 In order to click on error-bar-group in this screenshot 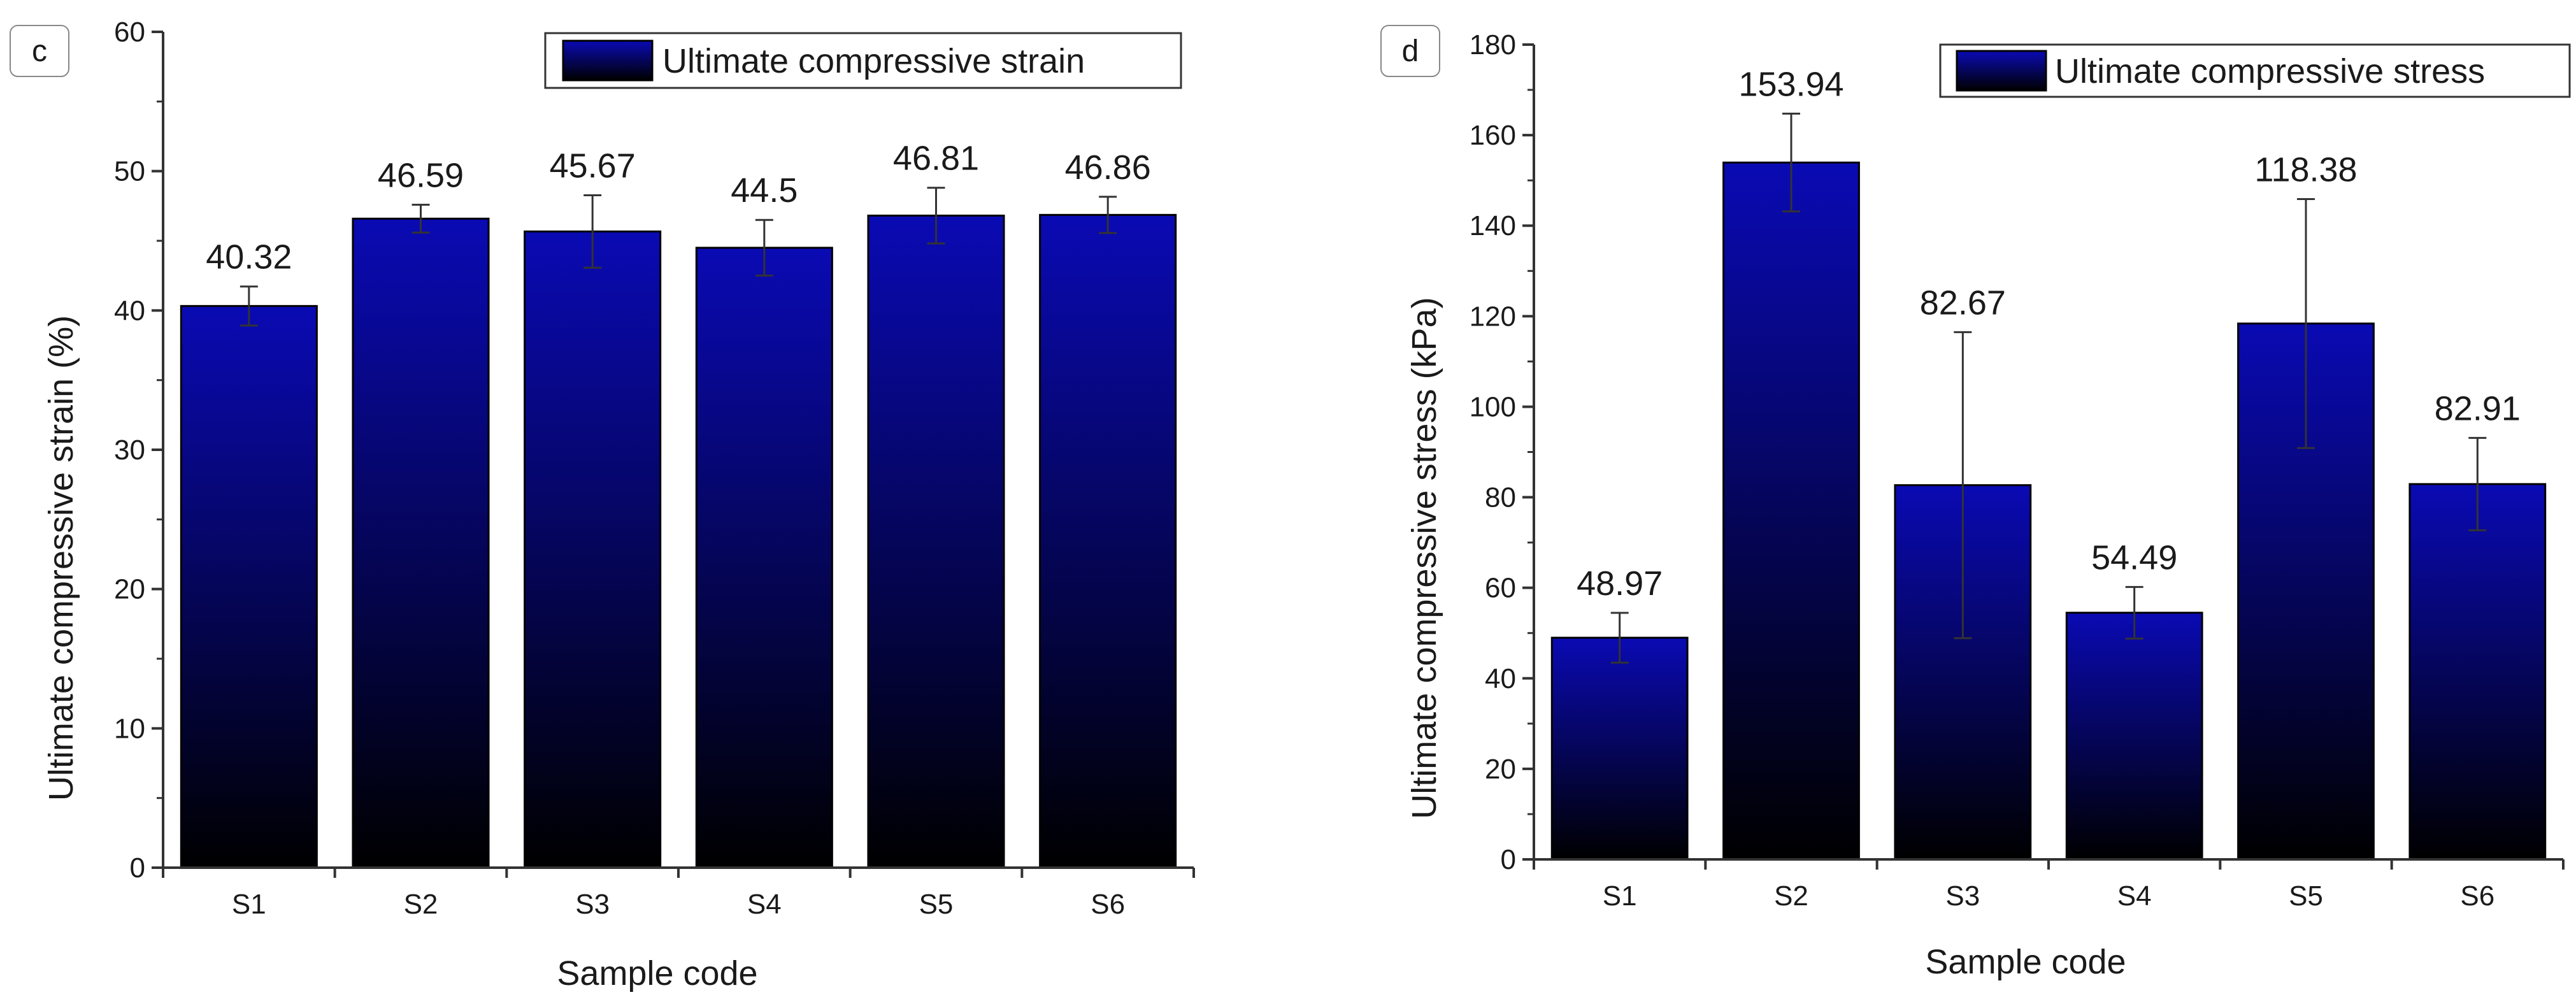, I will do `click(678, 257)`.